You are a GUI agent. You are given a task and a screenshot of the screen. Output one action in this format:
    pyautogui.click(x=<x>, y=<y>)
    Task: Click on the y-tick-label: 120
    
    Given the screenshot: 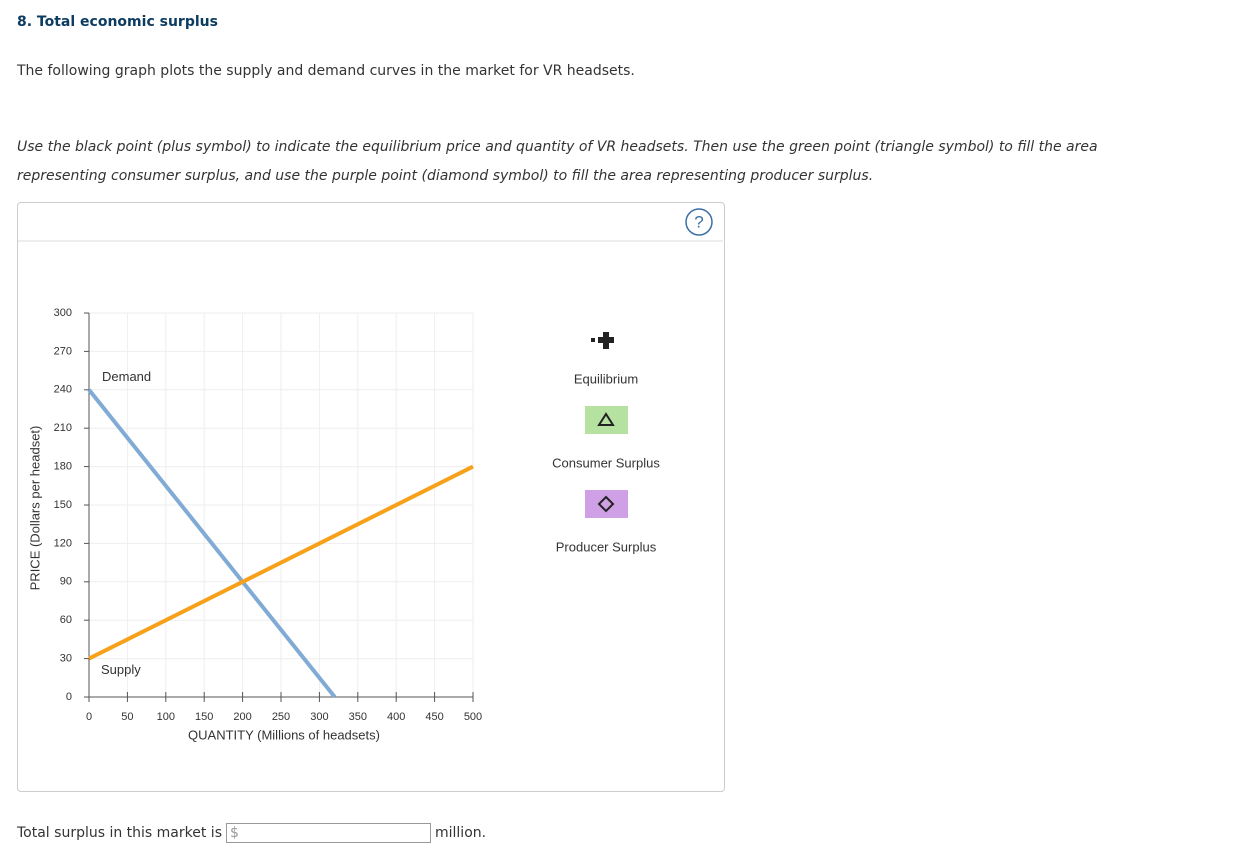 What is the action you would take?
    pyautogui.click(x=63, y=543)
    